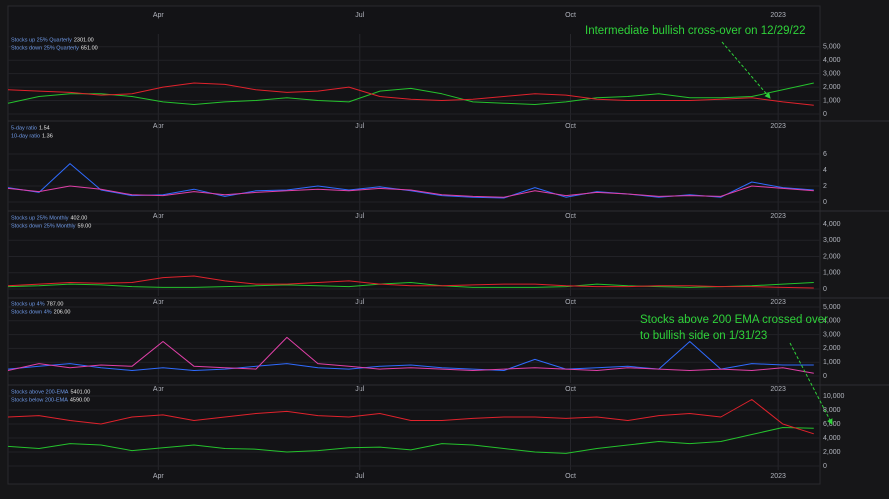  Describe the element at coordinates (80, 392) in the screenshot. I see `legend-value: 5401.00` at that location.